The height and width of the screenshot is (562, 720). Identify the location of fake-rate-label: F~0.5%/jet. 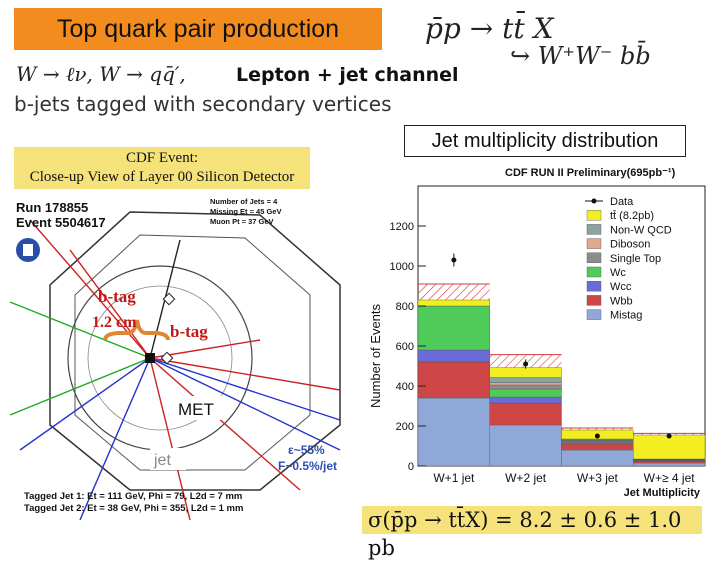
(307, 466).